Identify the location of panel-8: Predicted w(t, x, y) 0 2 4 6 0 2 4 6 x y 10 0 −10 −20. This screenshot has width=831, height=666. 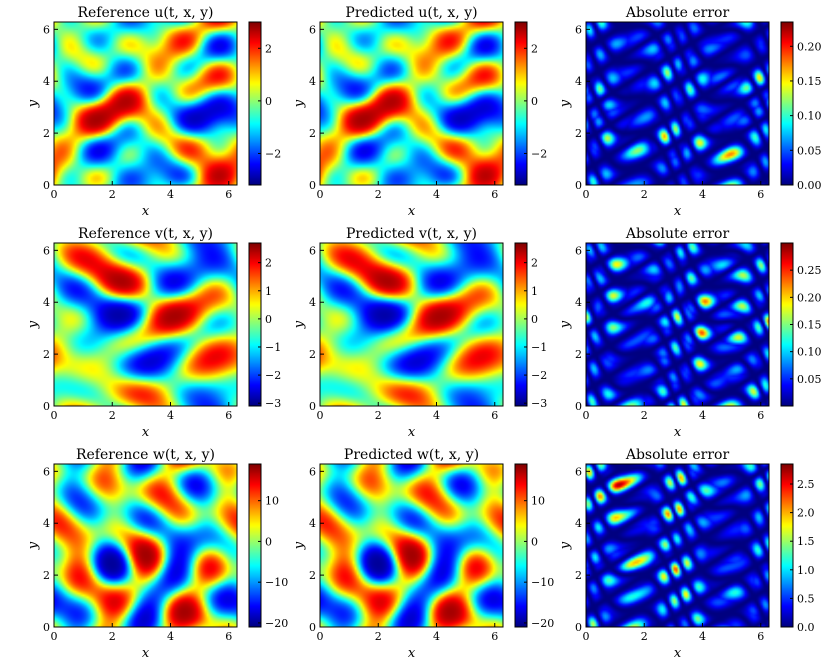
(423, 554).